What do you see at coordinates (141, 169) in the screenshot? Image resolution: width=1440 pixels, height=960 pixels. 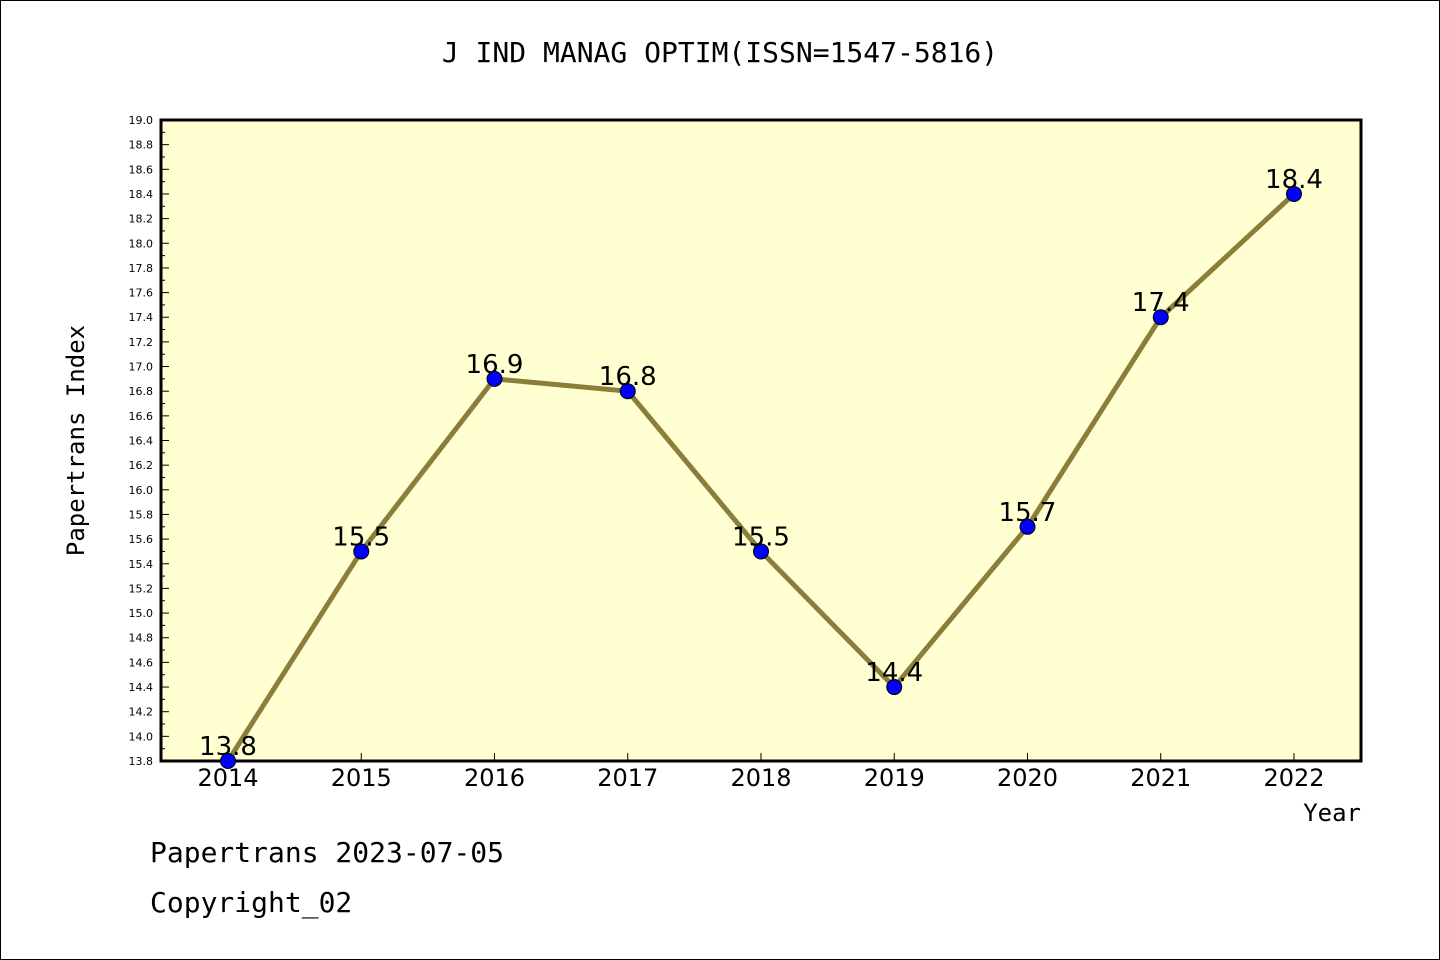 I see `y-tick-label: 18.6` at bounding box center [141, 169].